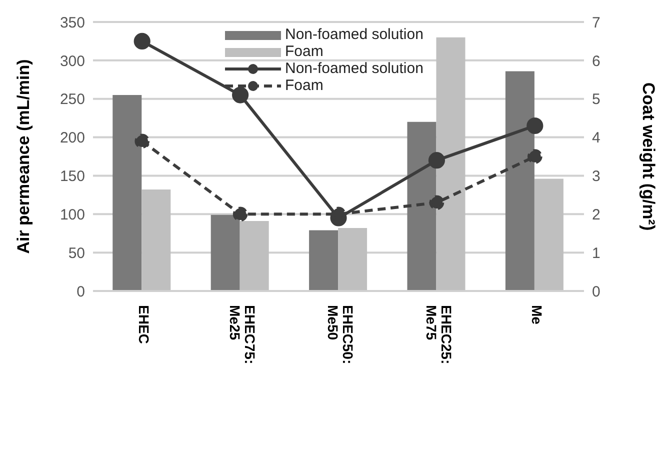 This screenshot has height=467, width=672. Describe the element at coordinates (72, 61) in the screenshot. I see `y-tick-label: 300` at that location.